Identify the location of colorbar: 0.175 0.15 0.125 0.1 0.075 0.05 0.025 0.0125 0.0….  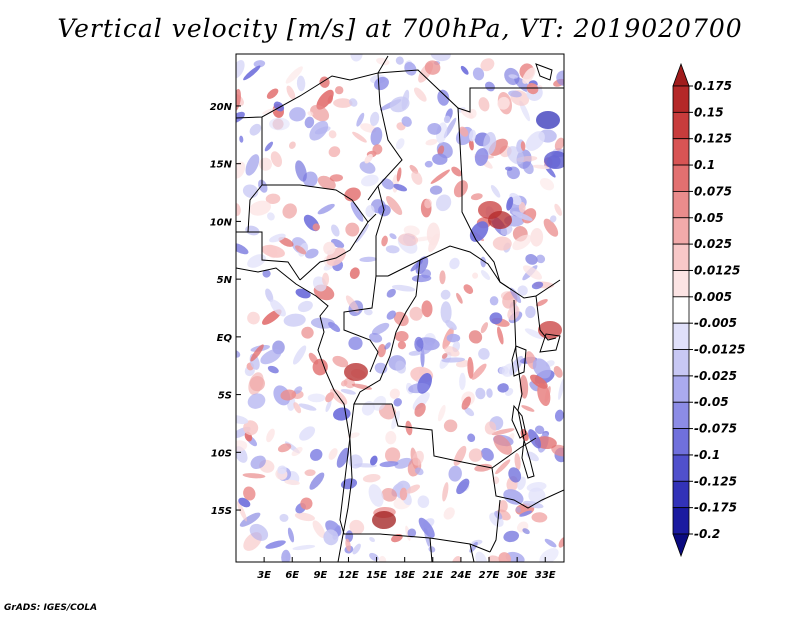
(708, 310).